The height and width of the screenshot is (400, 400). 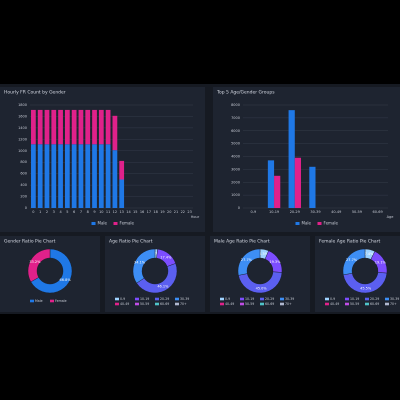 I want to click on y-tick-label: 2000, so click(x=235, y=182).